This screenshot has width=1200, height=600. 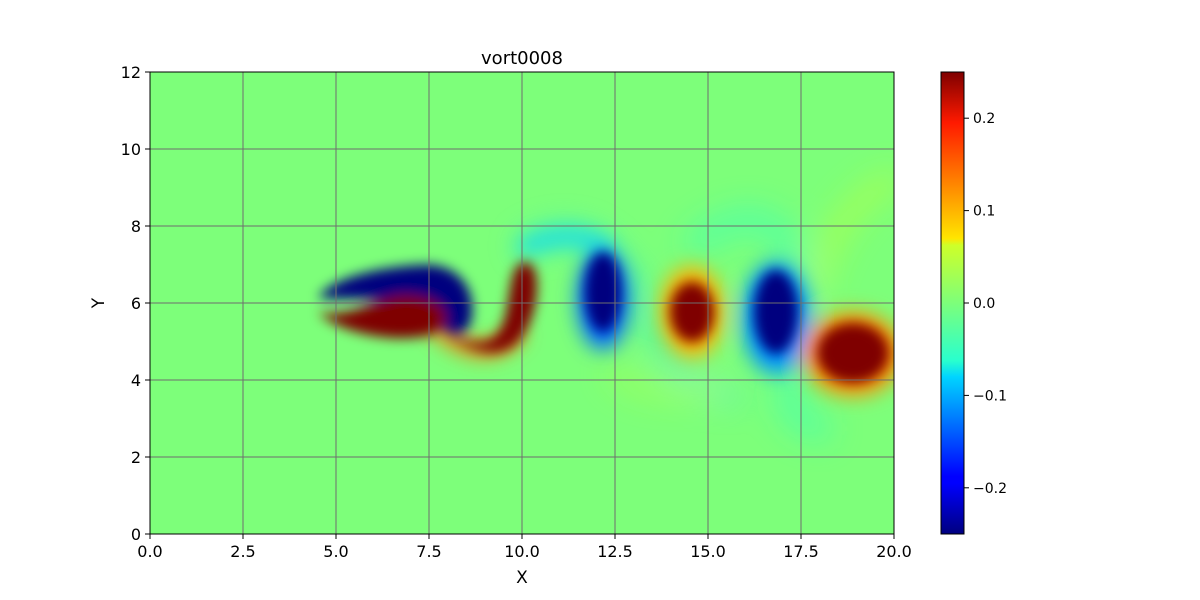 I want to click on colorbar-tick-label: −0.2, so click(x=990, y=489).